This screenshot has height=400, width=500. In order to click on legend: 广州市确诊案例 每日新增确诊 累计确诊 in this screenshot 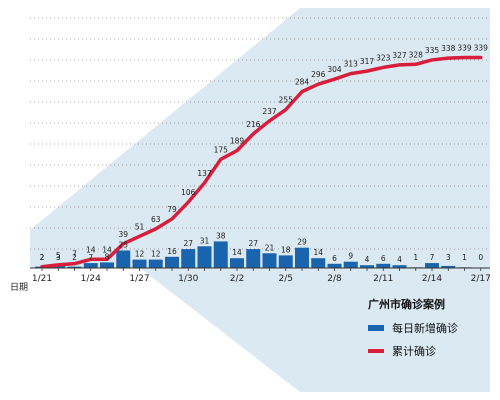, I will do `click(433, 331)`.